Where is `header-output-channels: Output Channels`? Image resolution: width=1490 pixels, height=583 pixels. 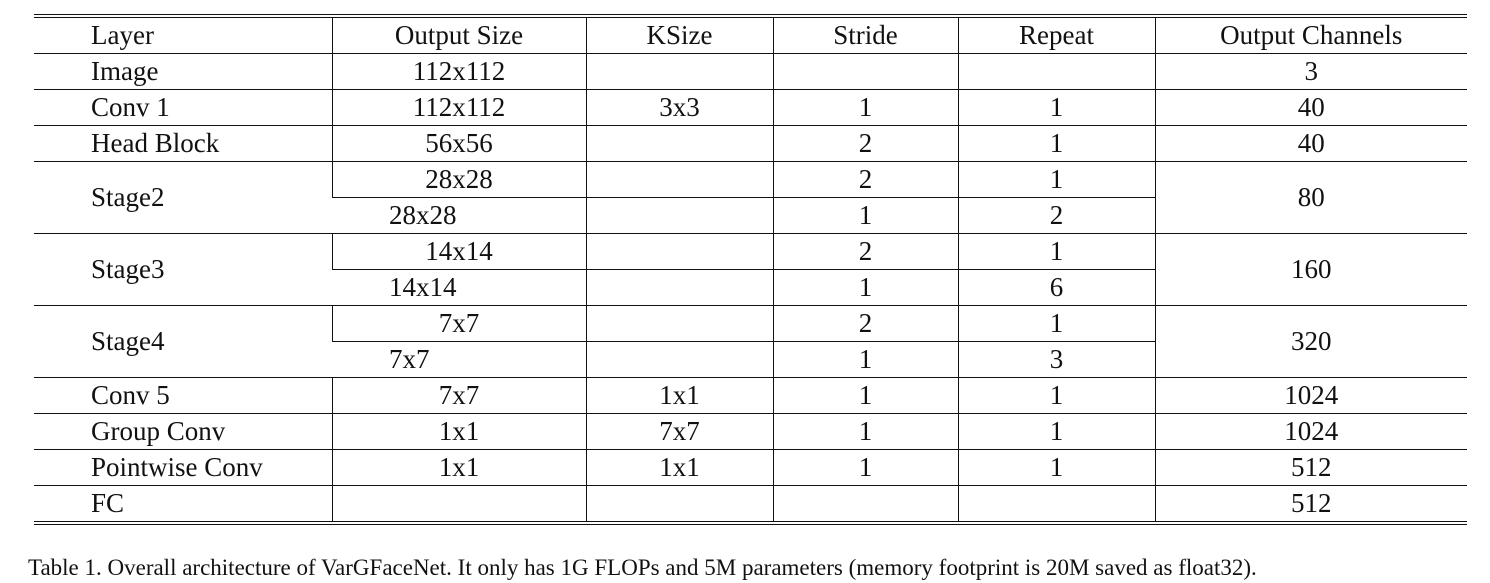
header-output-channels: Output Channels is located at coordinates (1310, 35).